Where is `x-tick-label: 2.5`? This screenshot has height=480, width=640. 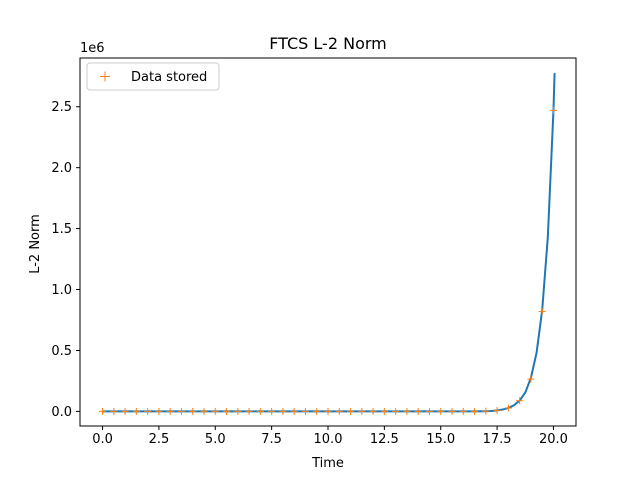 x-tick-label: 2.5 is located at coordinates (159, 439).